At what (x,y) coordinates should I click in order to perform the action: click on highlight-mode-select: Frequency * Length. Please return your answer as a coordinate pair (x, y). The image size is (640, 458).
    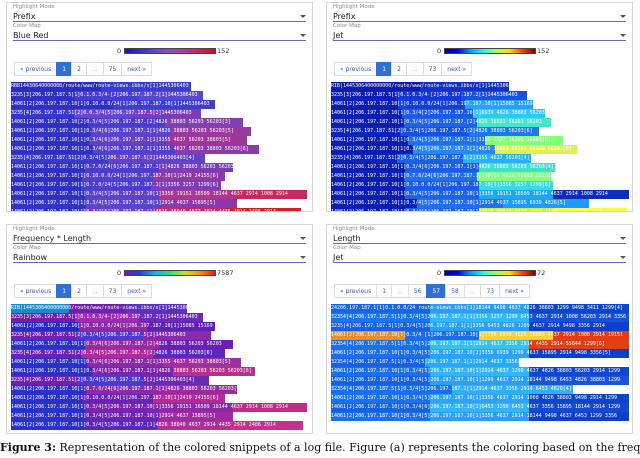
    Looking at the image, I should click on (159, 238).